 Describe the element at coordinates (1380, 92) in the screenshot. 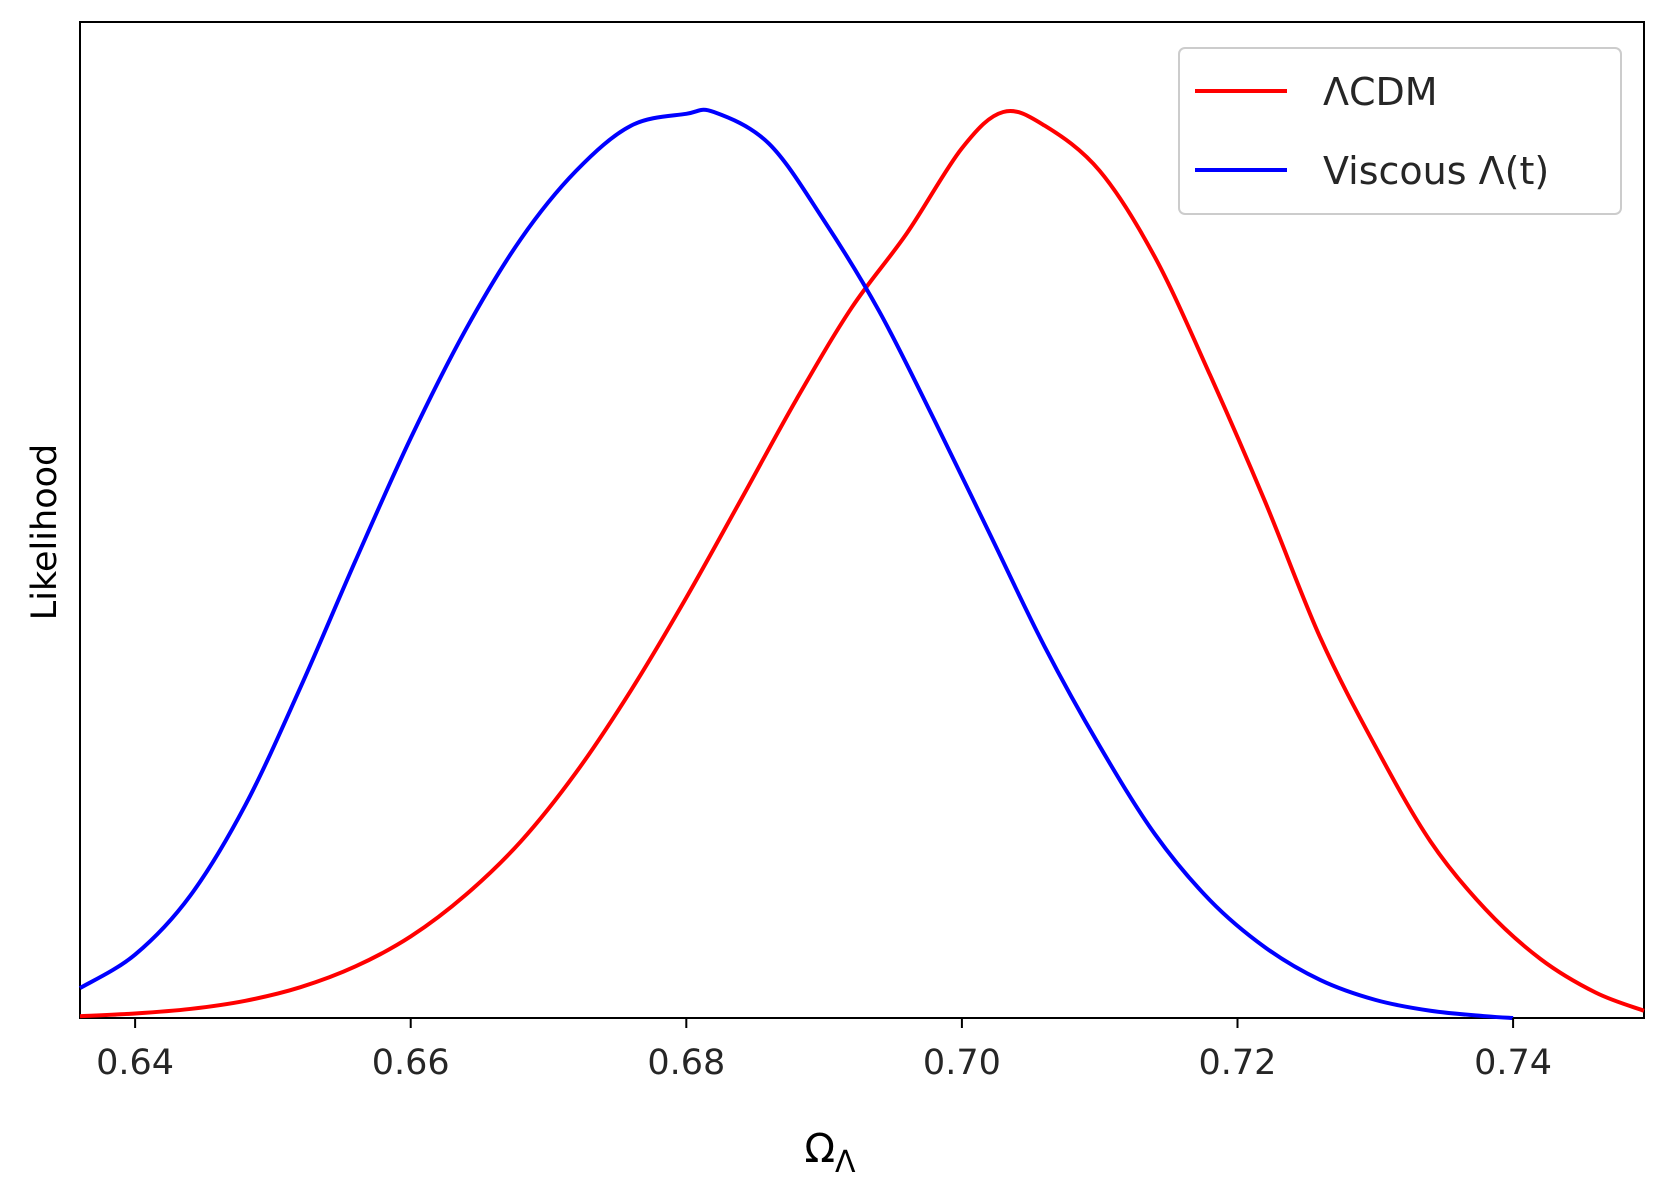

I see `legend-label-lcdm: ΛCDM` at that location.